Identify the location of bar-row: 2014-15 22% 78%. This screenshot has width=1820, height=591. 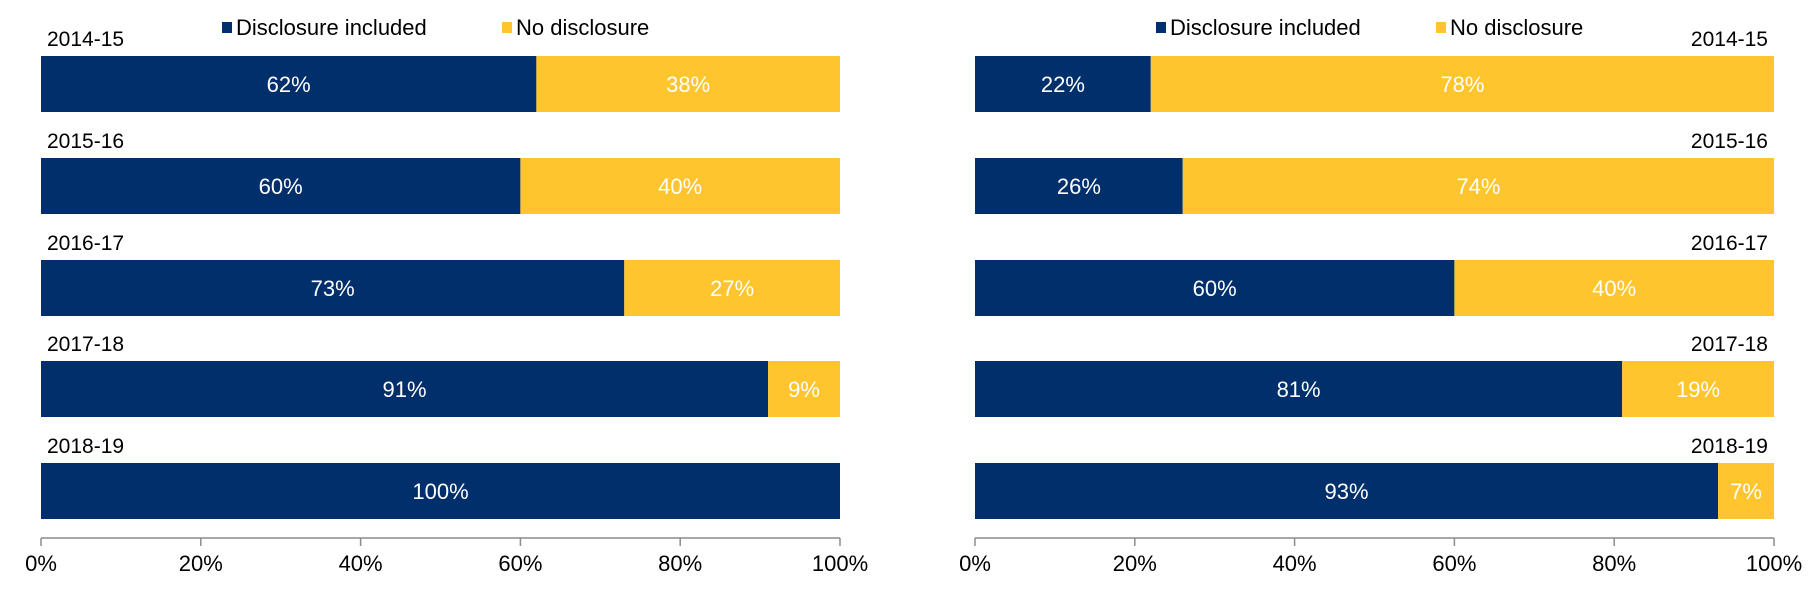
(1374, 70).